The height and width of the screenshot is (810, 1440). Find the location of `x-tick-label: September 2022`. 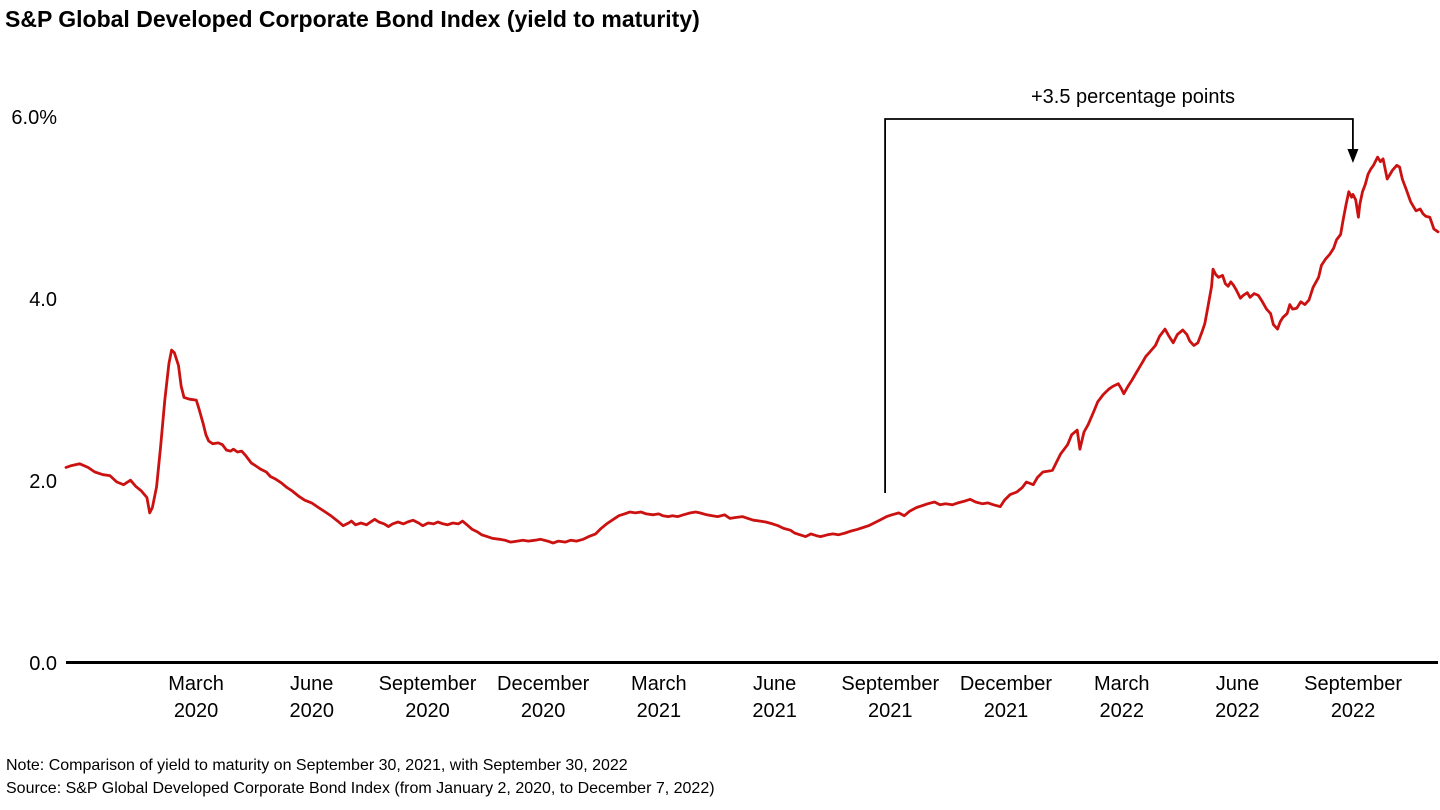

x-tick-label: September 2022 is located at coordinates (1353, 698).